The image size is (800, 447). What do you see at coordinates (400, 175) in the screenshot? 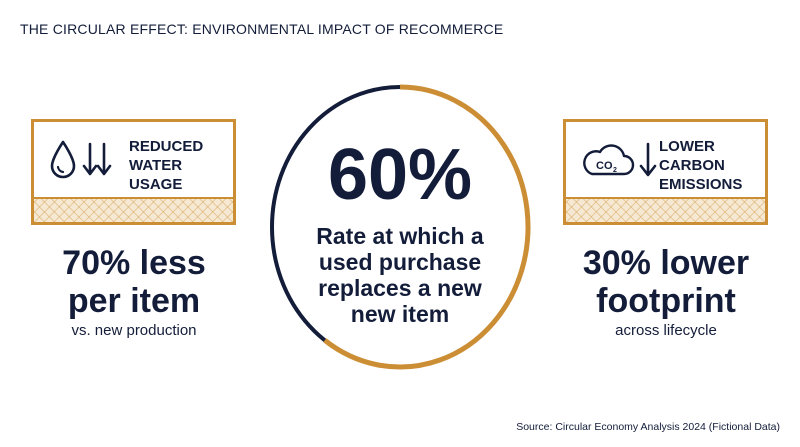
I see `headline-value: 60%` at bounding box center [400, 175].